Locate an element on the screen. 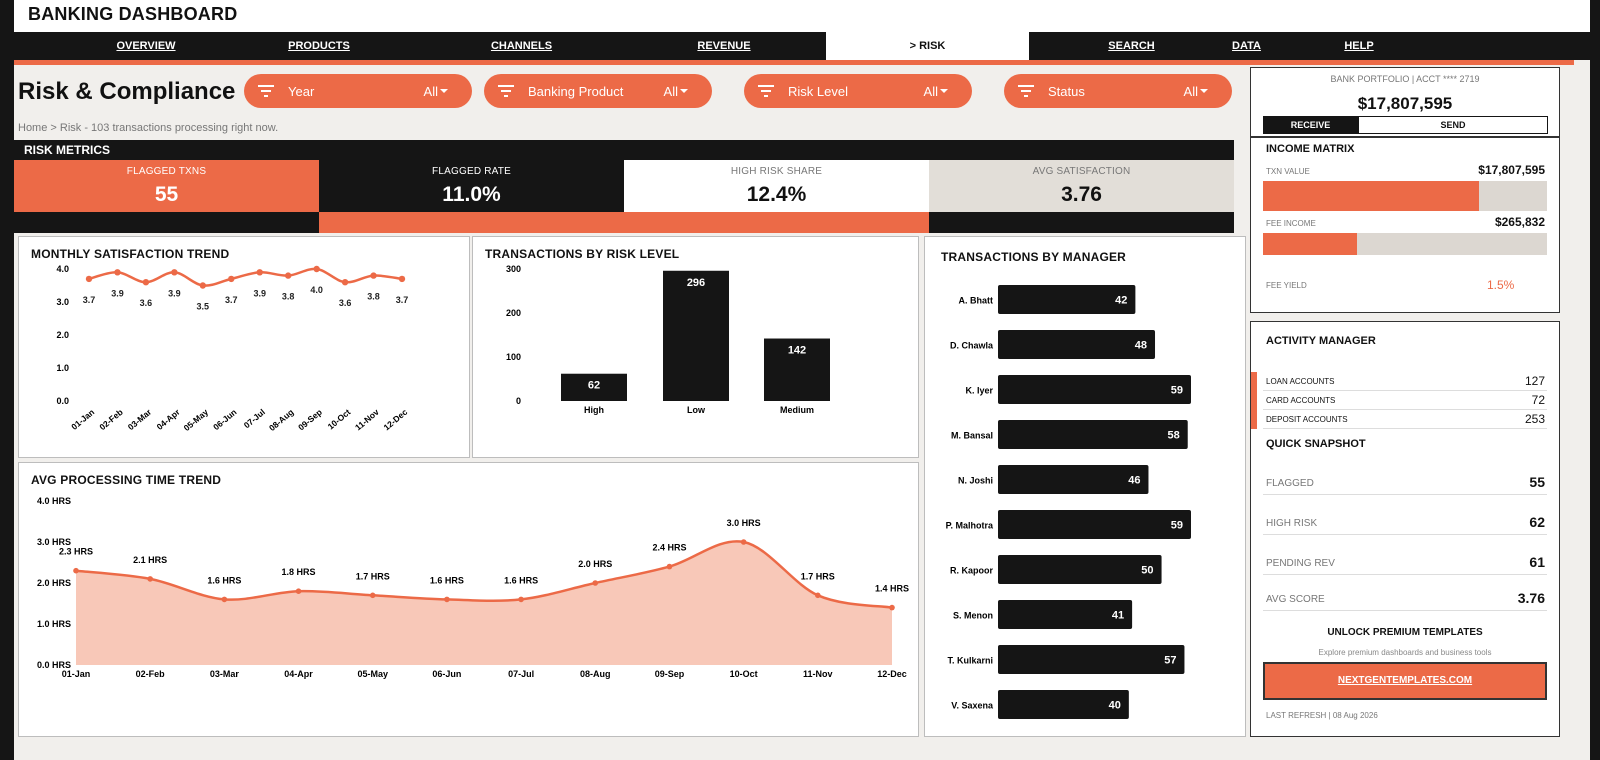 This screenshot has height=760, width=1600. data-label: 2.0 HRS is located at coordinates (595, 564).